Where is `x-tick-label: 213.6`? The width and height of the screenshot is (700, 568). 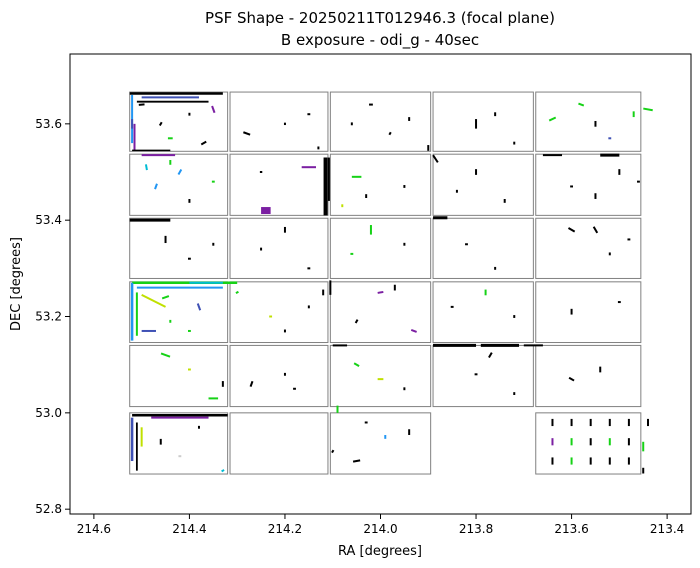 x-tick-label: 213.6 is located at coordinates (571, 529).